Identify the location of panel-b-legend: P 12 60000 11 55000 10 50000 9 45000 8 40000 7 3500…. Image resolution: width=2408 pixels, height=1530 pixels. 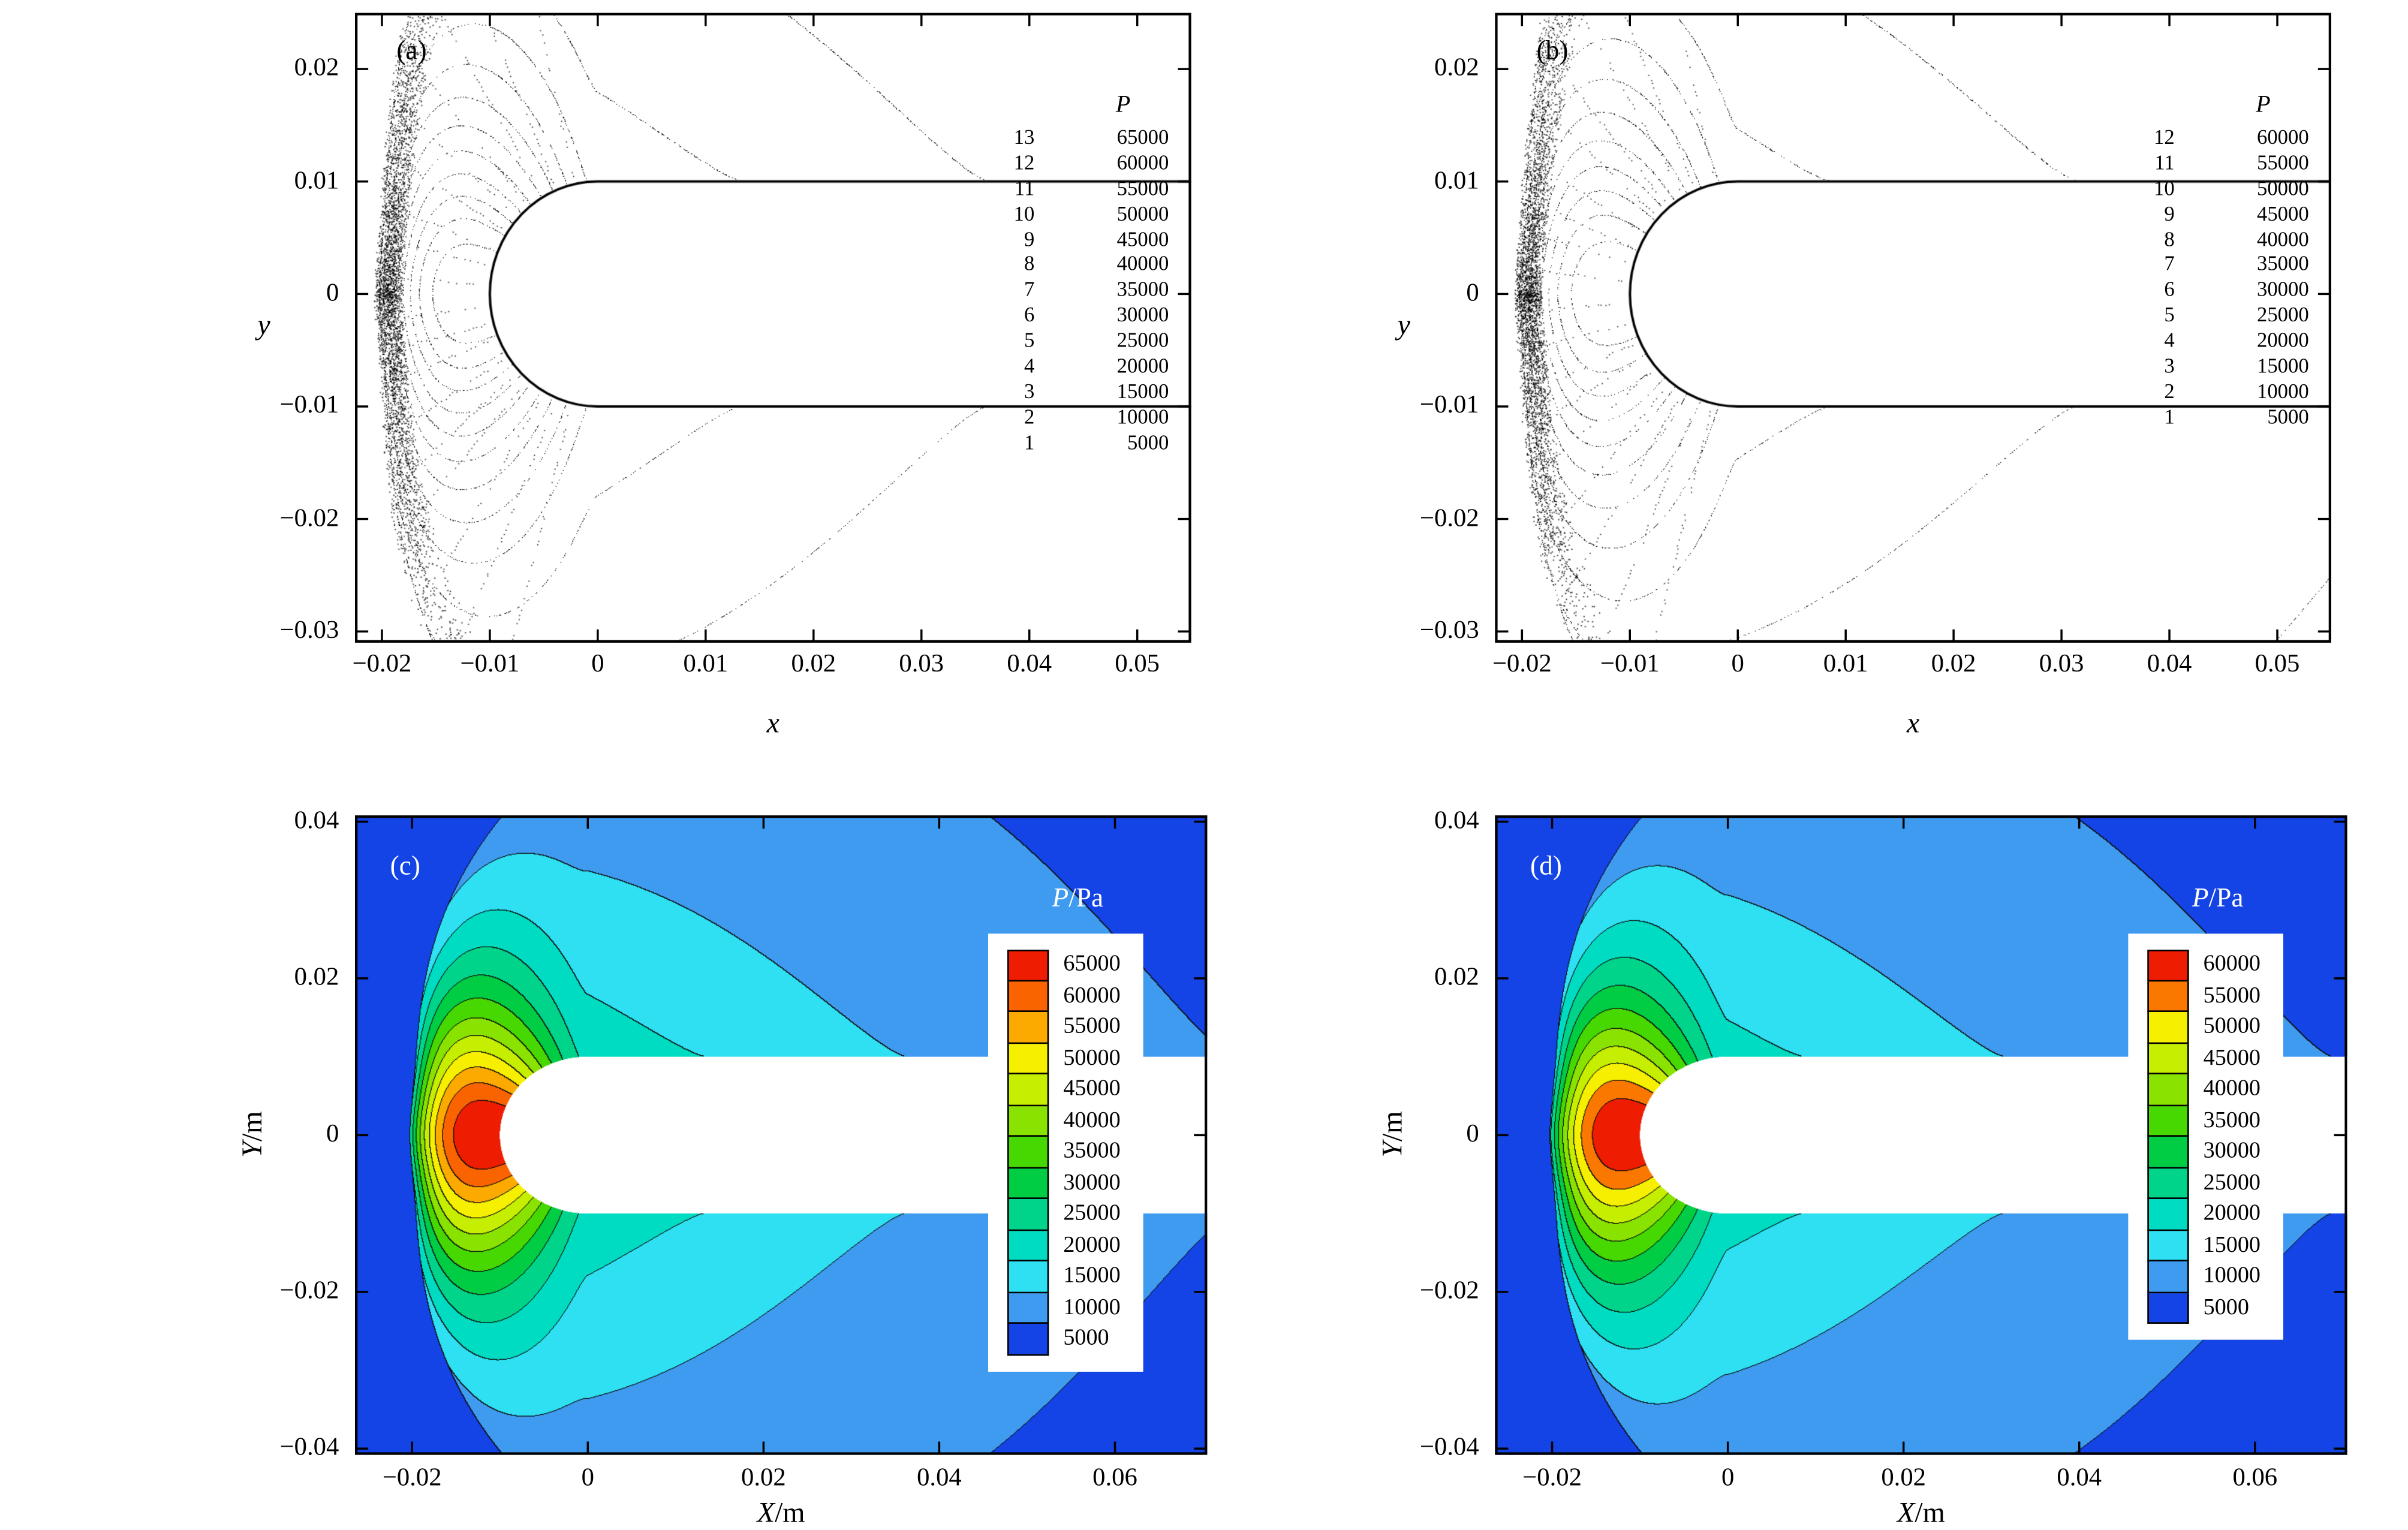
(2194, 261).